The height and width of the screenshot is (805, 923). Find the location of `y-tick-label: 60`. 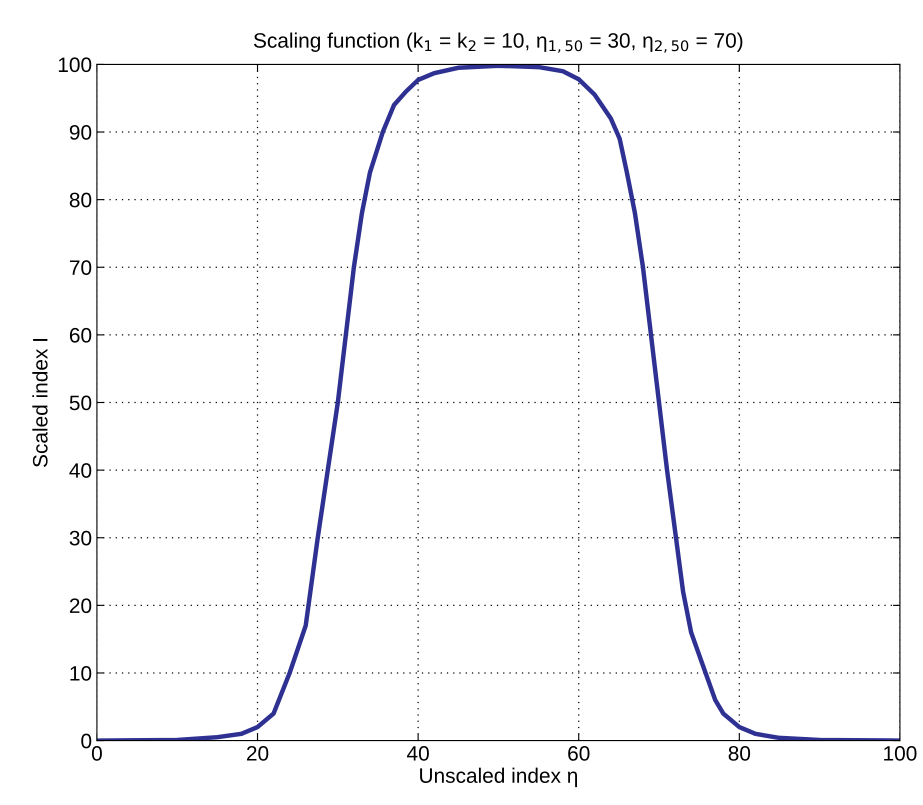

y-tick-label: 60 is located at coordinates (81, 335).